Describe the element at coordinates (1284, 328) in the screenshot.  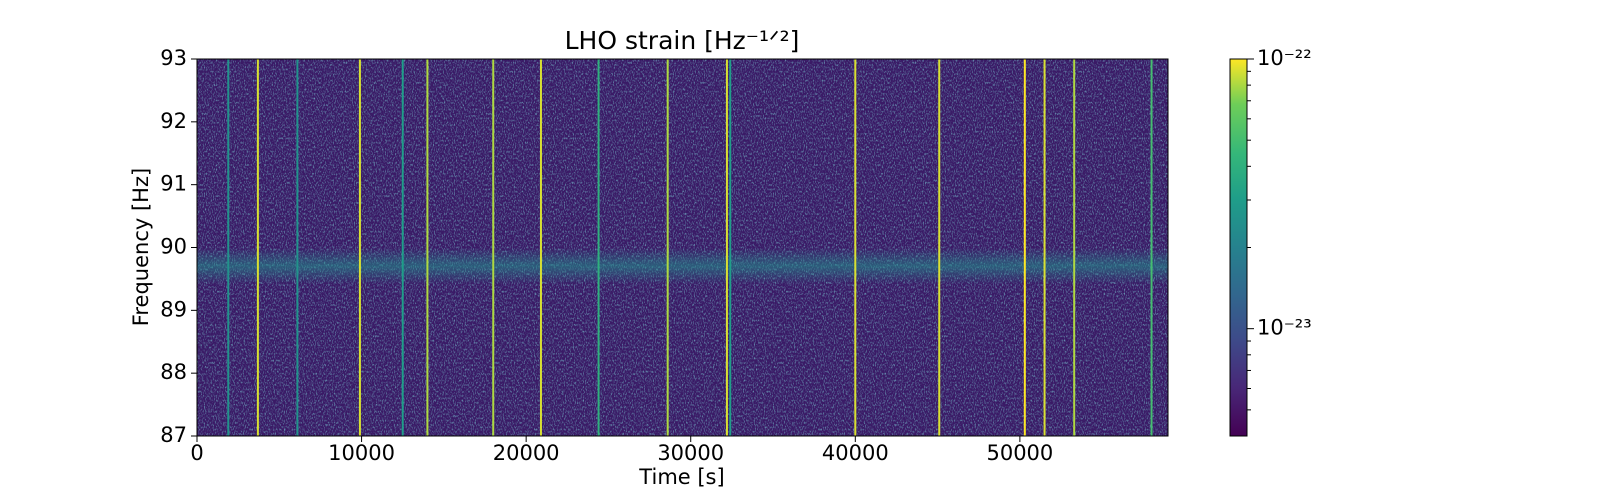
I see `colorbar-tick-label: 10⁻²³` at that location.